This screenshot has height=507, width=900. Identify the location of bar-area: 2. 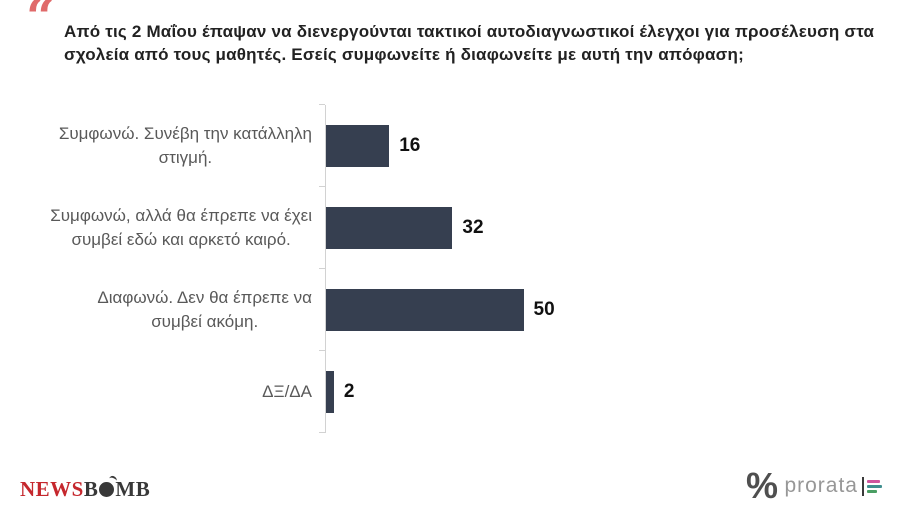
(597, 391).